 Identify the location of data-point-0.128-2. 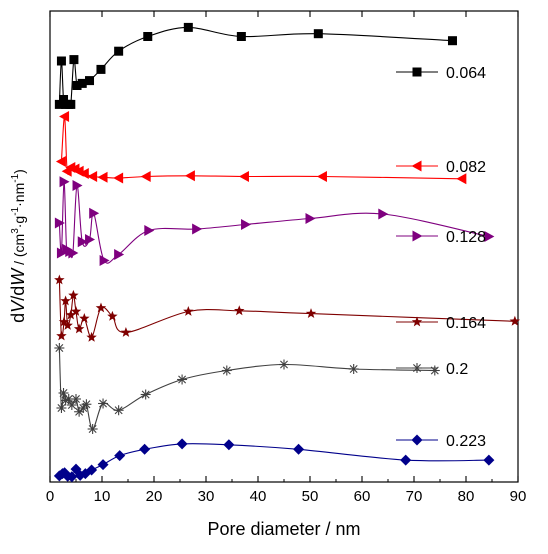
(64, 182).